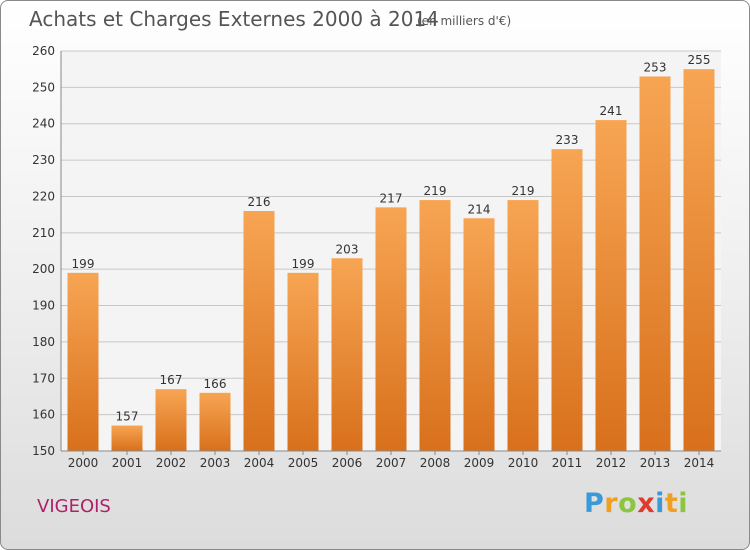 The image size is (750, 550). Describe the element at coordinates (435, 325) in the screenshot. I see `bar-2008` at that location.